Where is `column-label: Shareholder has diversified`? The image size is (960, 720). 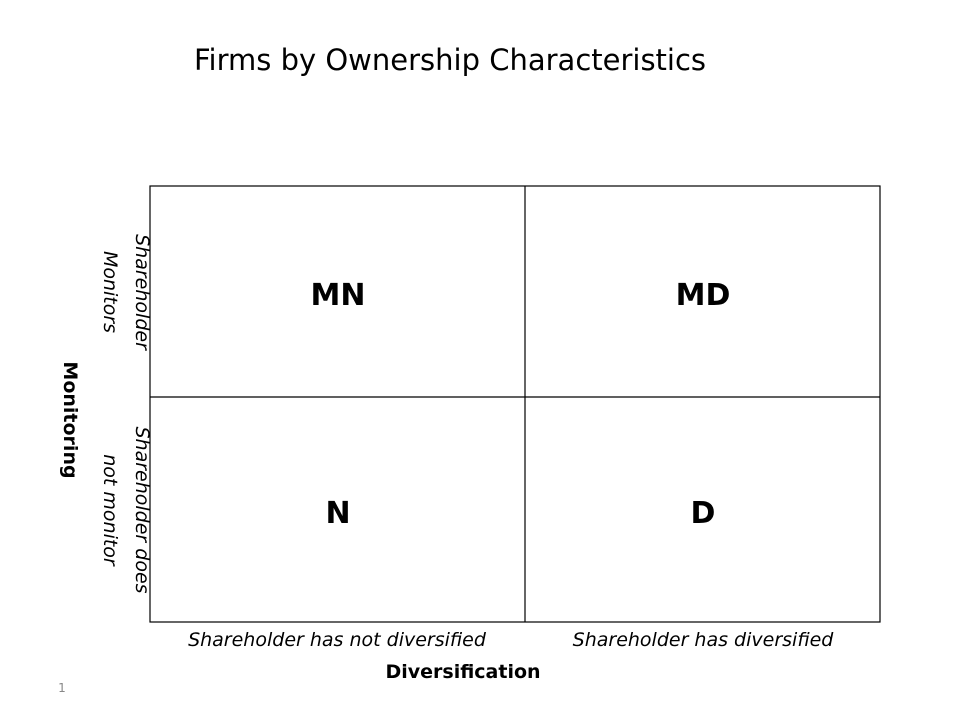 column-label: Shareholder has diversified is located at coordinates (704, 640).